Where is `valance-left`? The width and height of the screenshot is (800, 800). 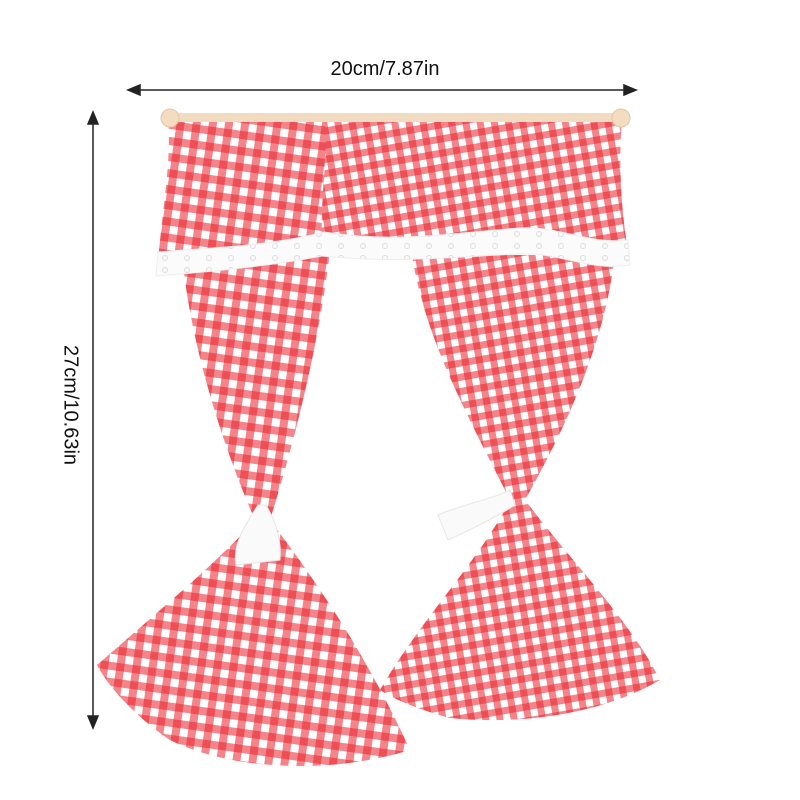 valance-left is located at coordinates (244, 190).